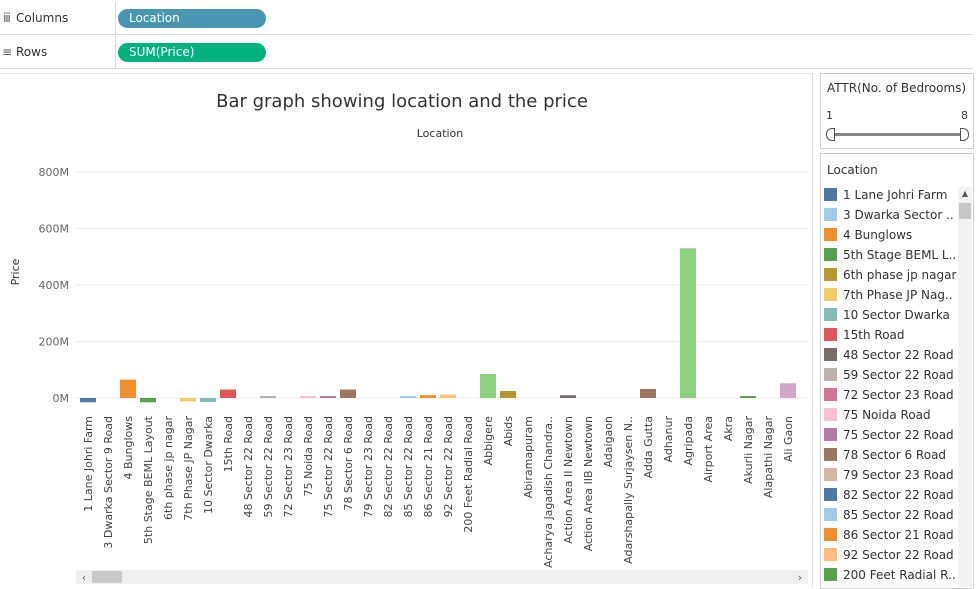 Image resolution: width=980 pixels, height=589 pixels. I want to click on scrollbar-thumb, so click(107, 577).